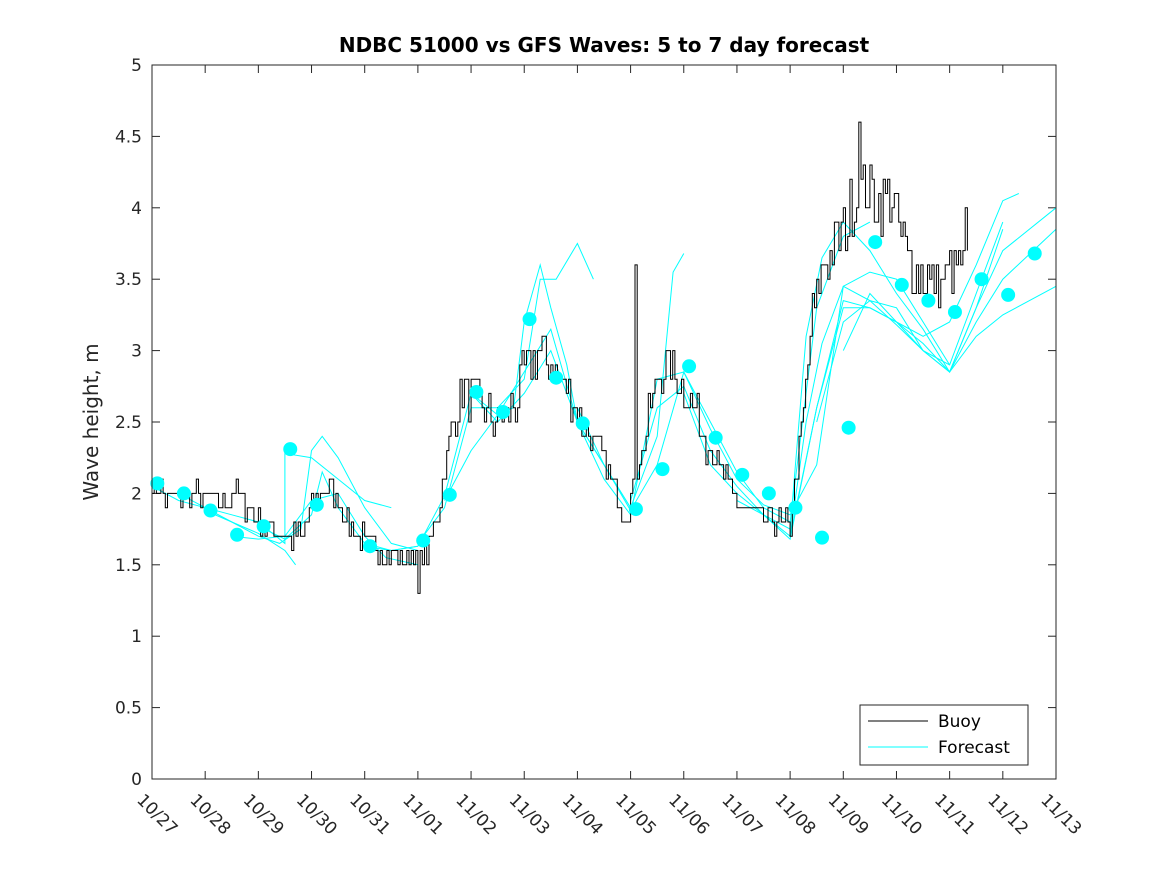 The width and height of the screenshot is (1167, 875). What do you see at coordinates (136, 209) in the screenshot?
I see `y-tick-label: 4` at bounding box center [136, 209].